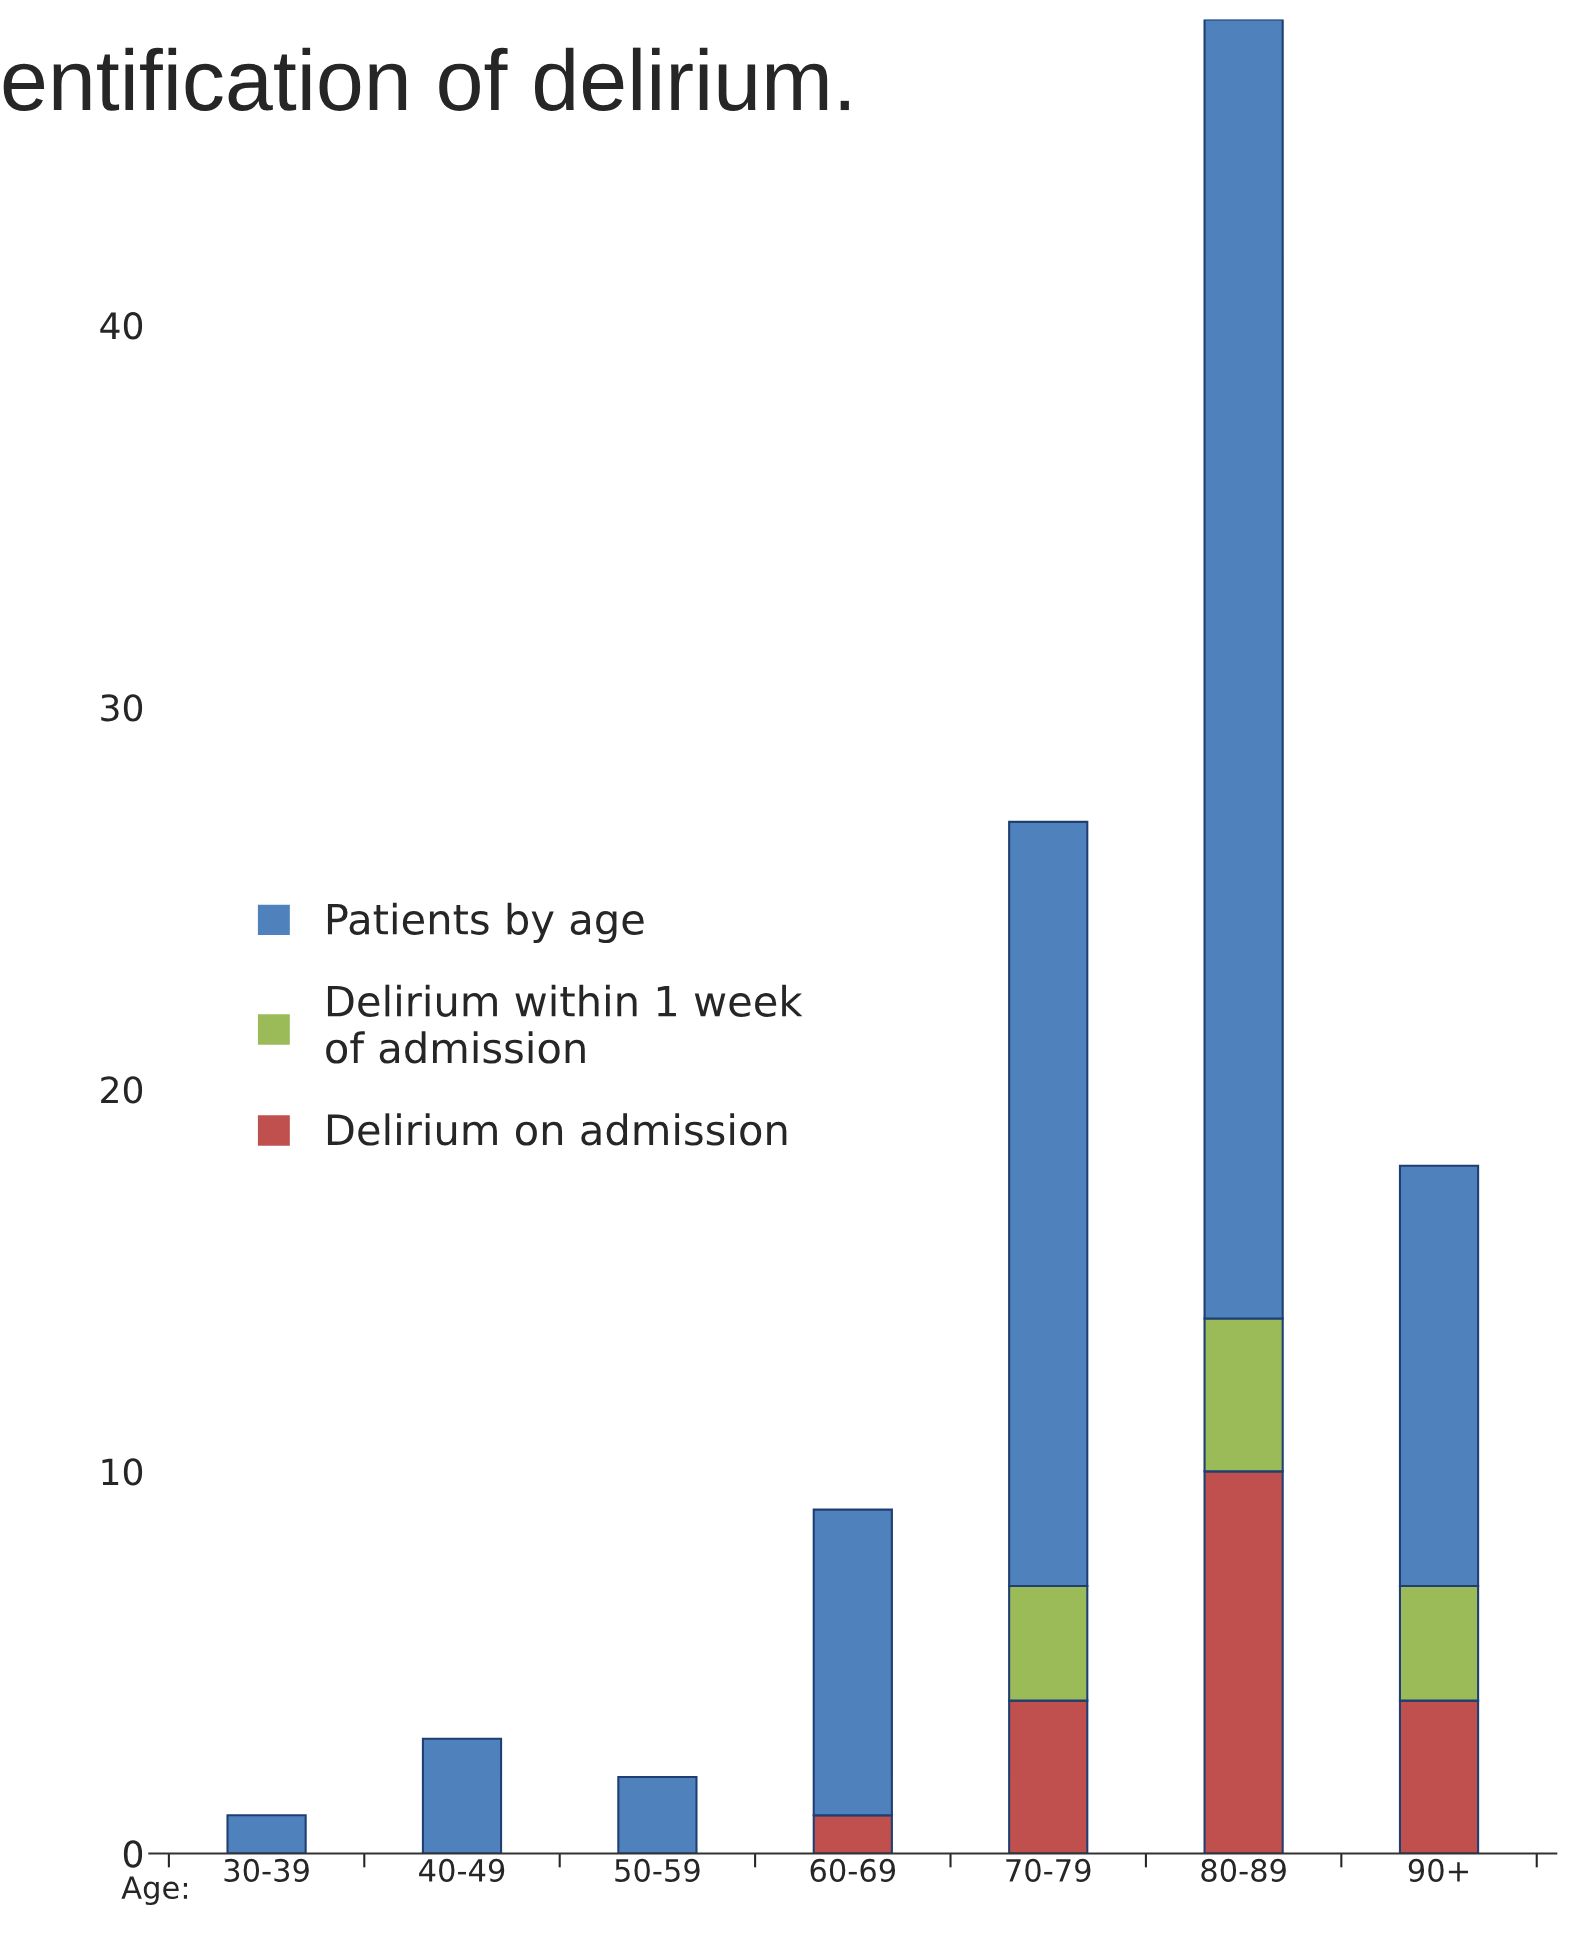  I want to click on y-tick-label: 20, so click(122, 1090).